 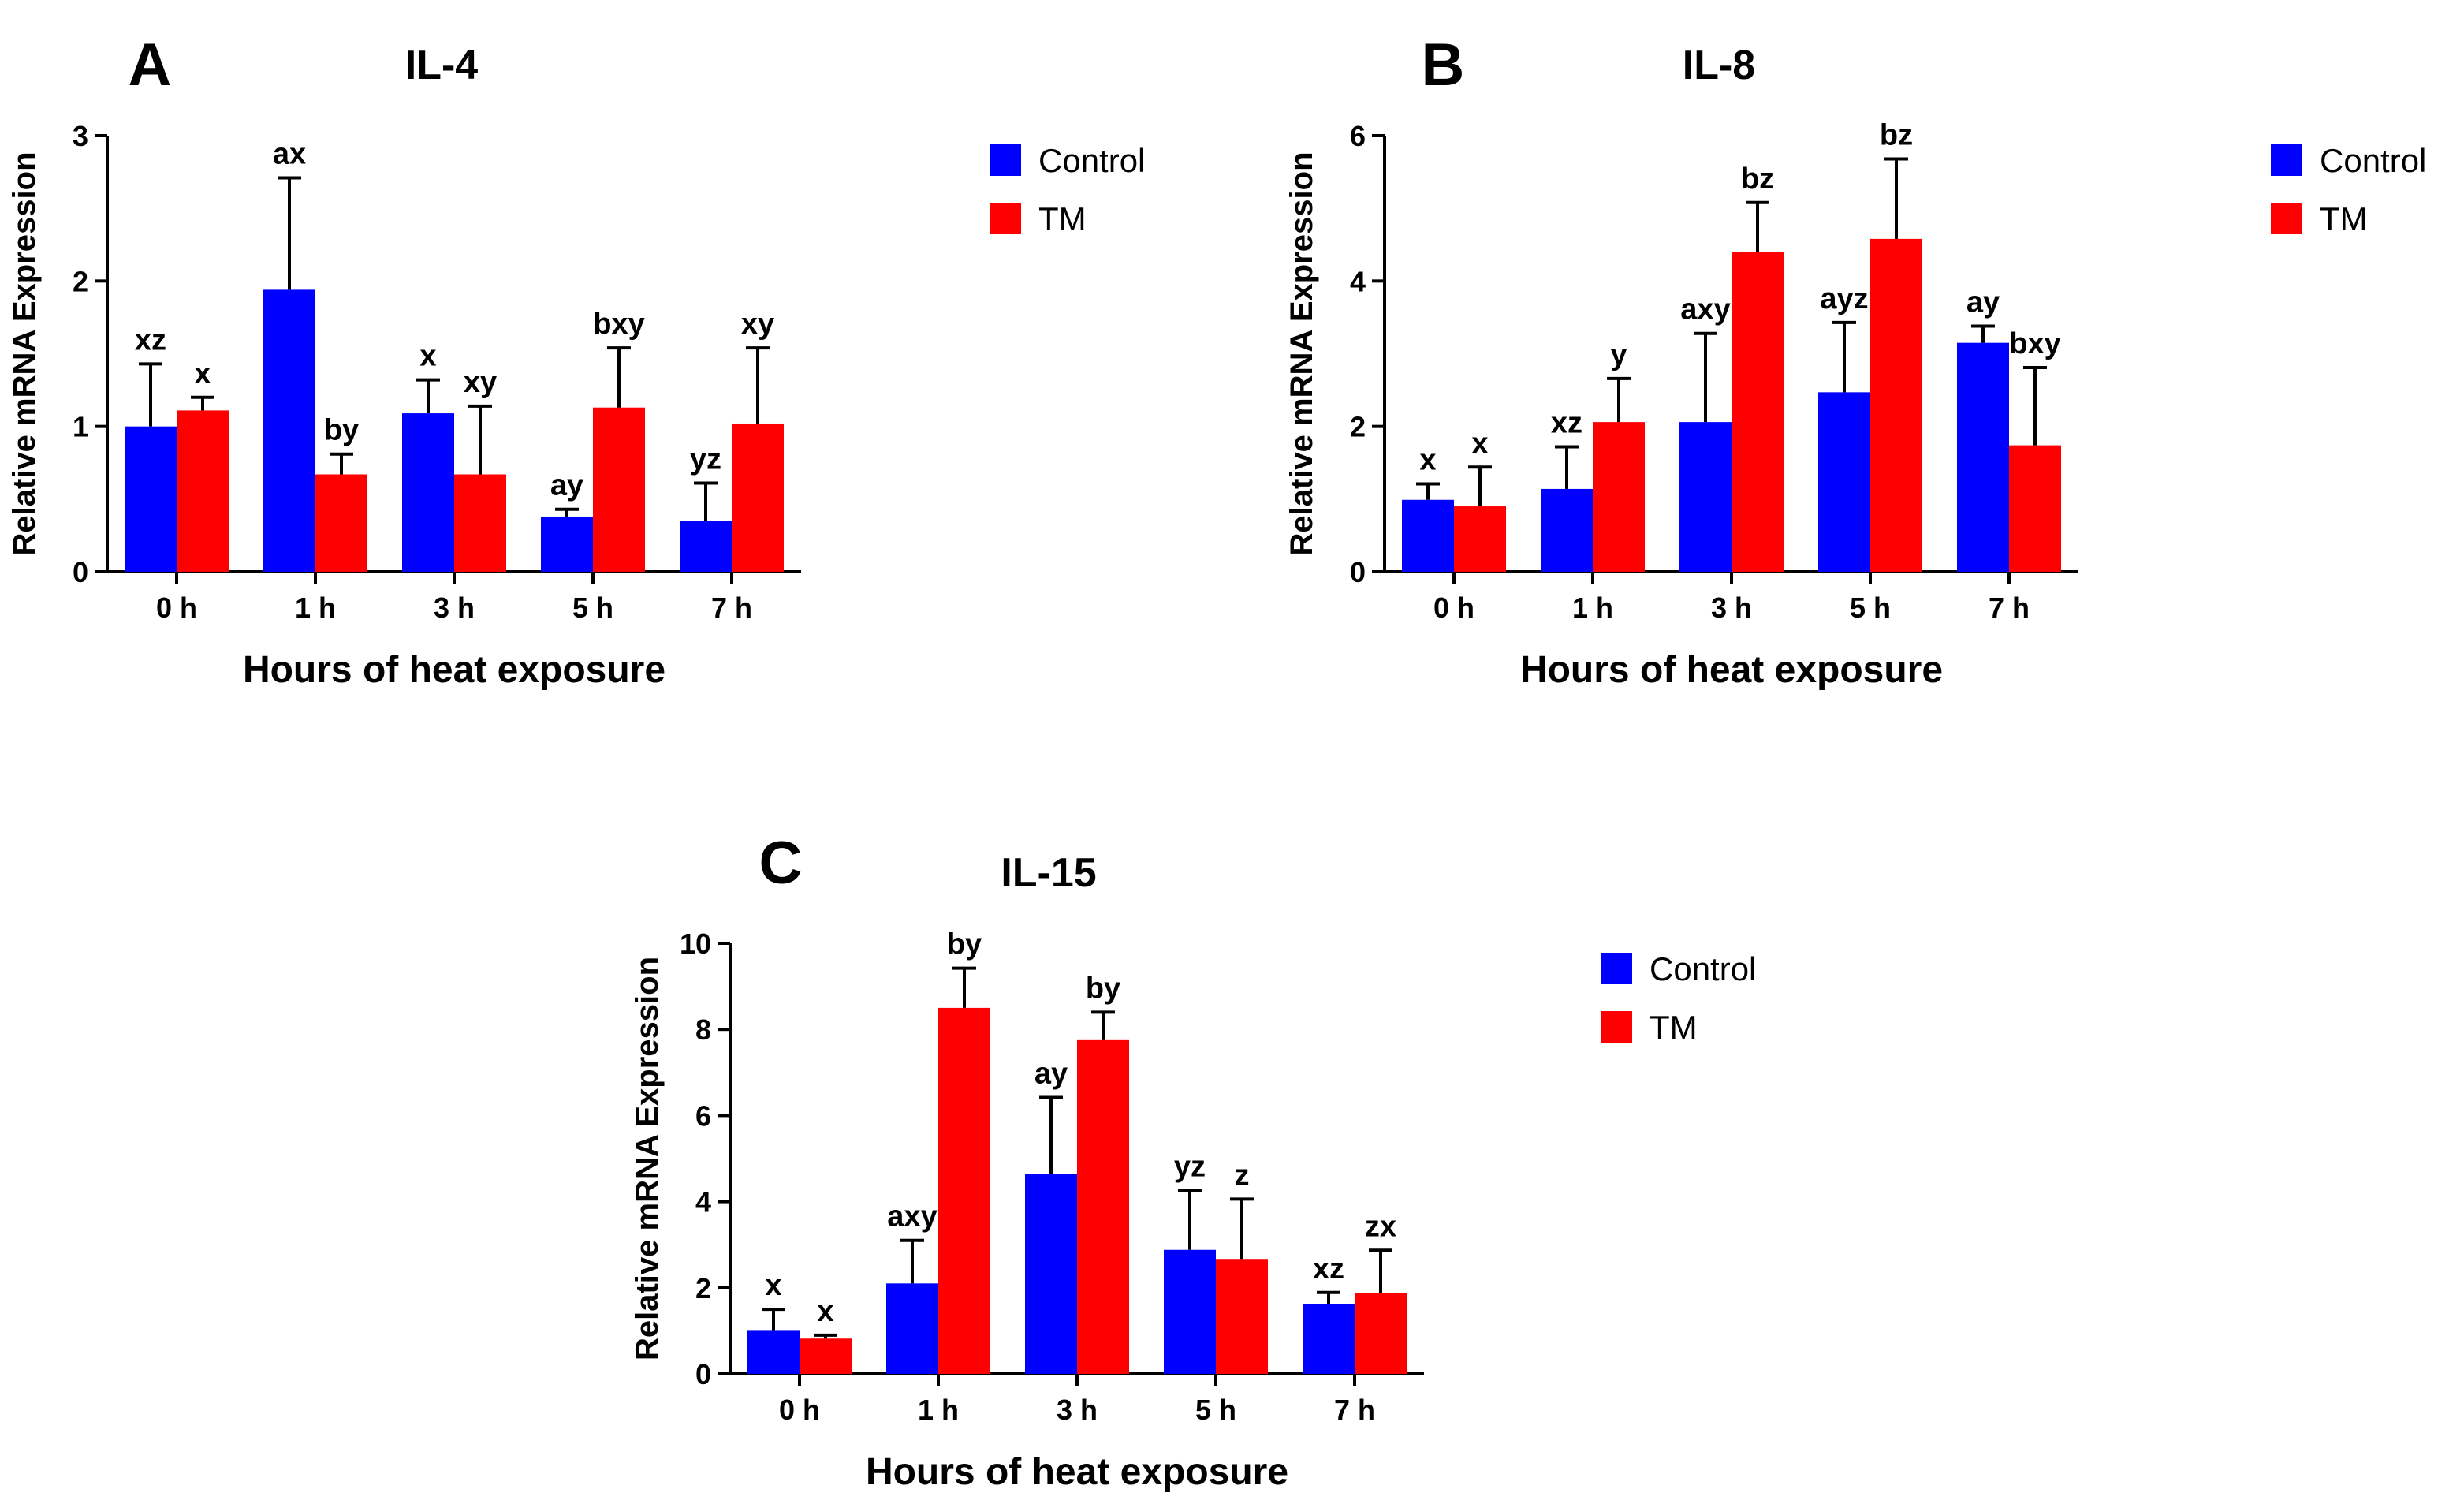 What do you see at coordinates (703, 1029) in the screenshot?
I see `y-tick-label: 8` at bounding box center [703, 1029].